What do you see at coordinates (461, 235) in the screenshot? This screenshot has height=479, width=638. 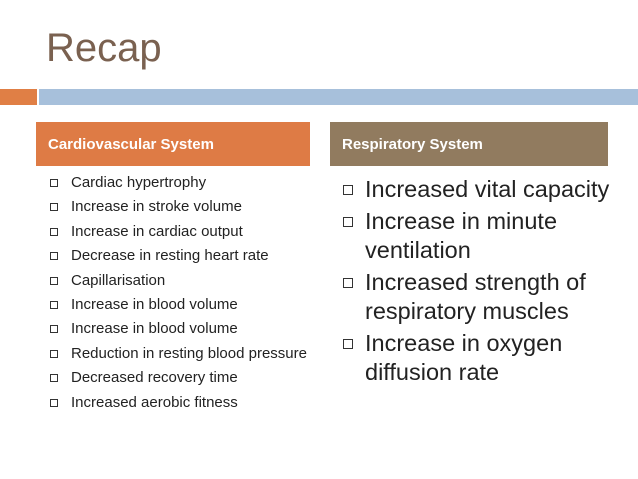 I see `list-item-text: Increase in minute ventilation` at bounding box center [461, 235].